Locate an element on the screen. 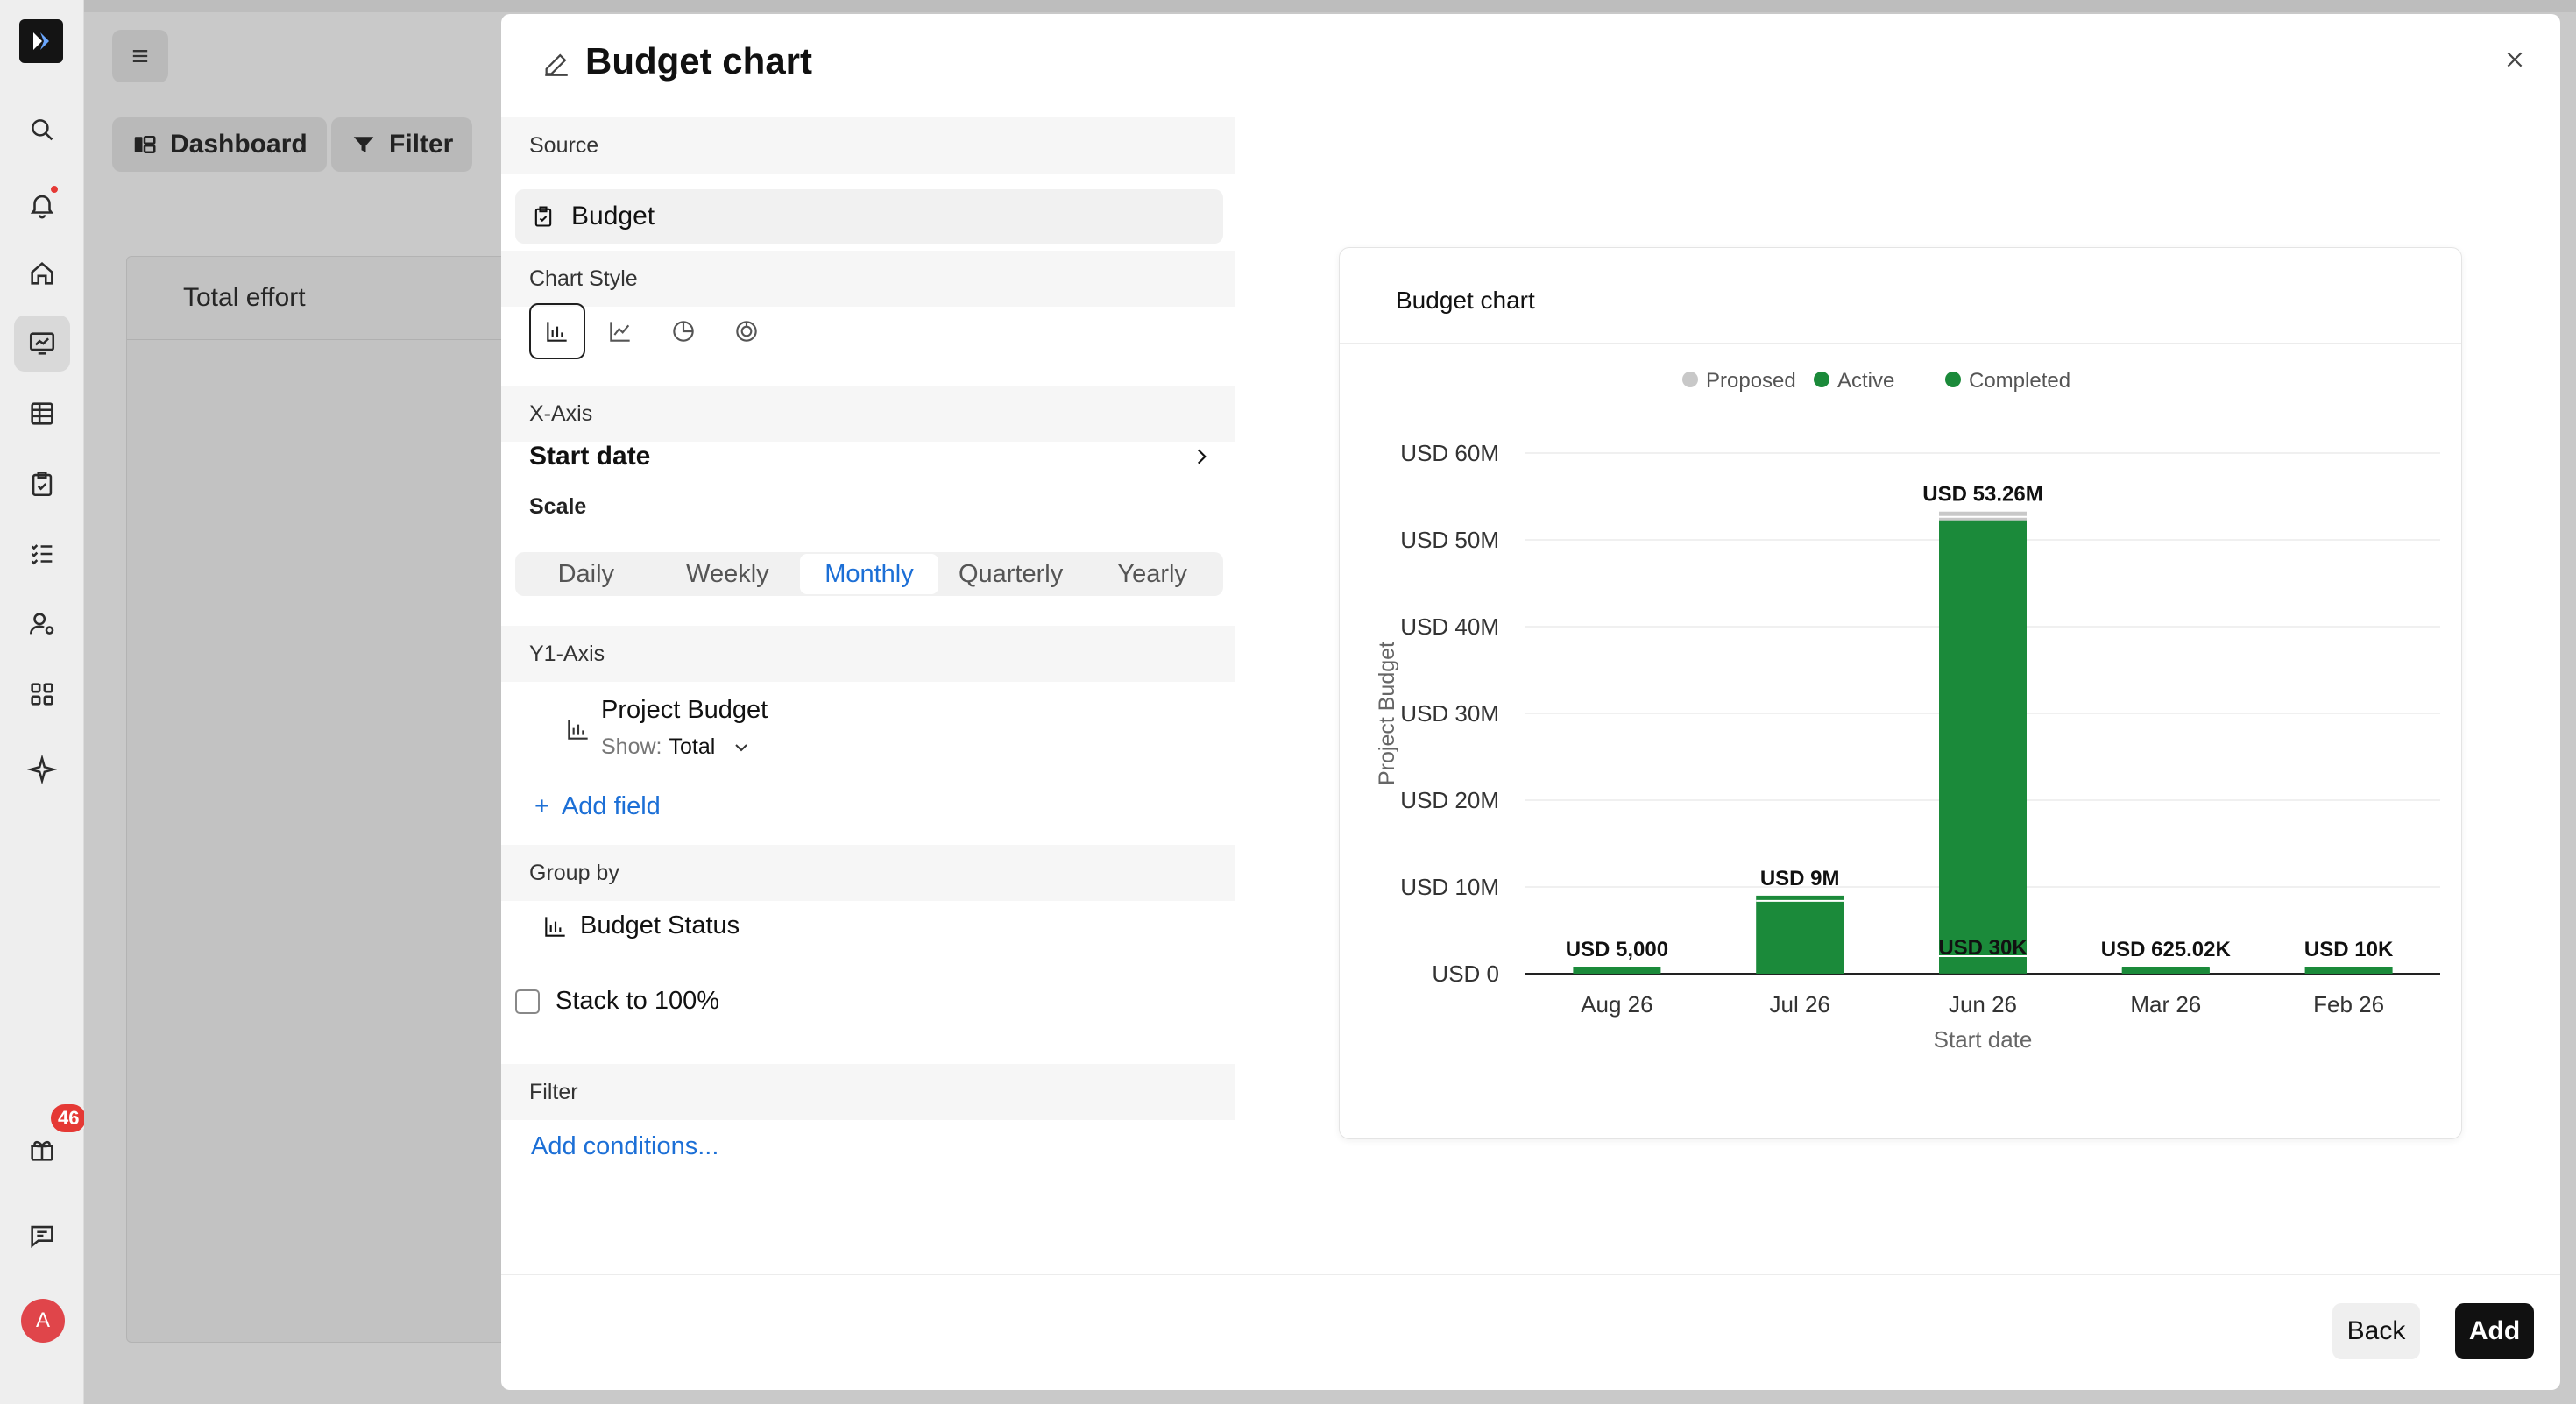 The width and height of the screenshot is (2576, 1404). hamburger-icon is located at coordinates (140, 56).